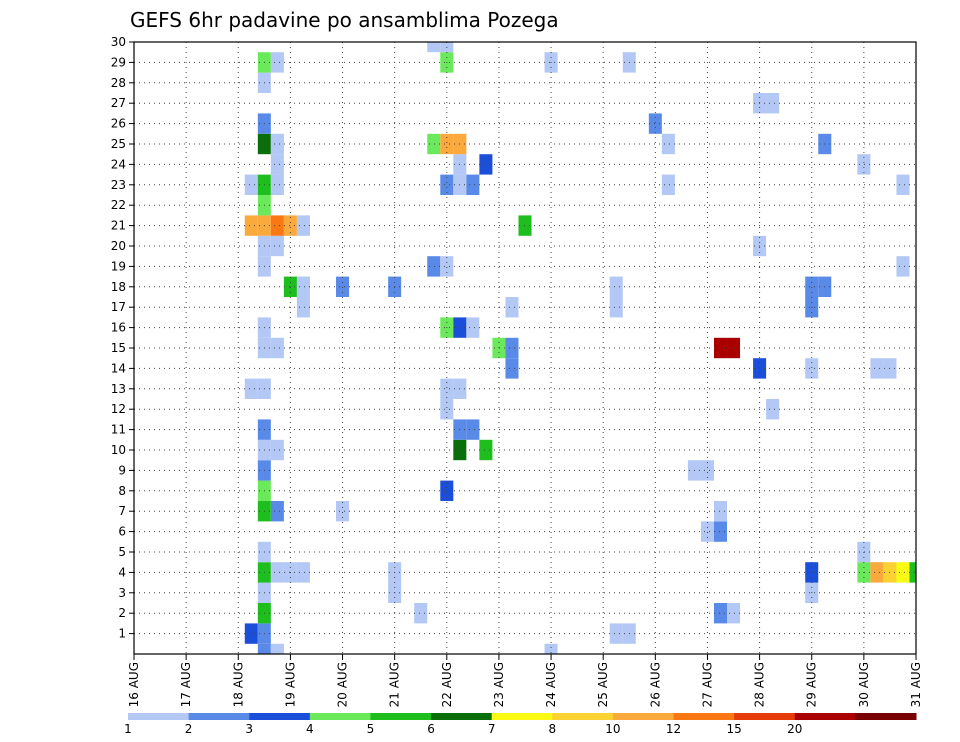 The image size is (960, 742). I want to click on color-scale-label: 4, so click(310, 729).